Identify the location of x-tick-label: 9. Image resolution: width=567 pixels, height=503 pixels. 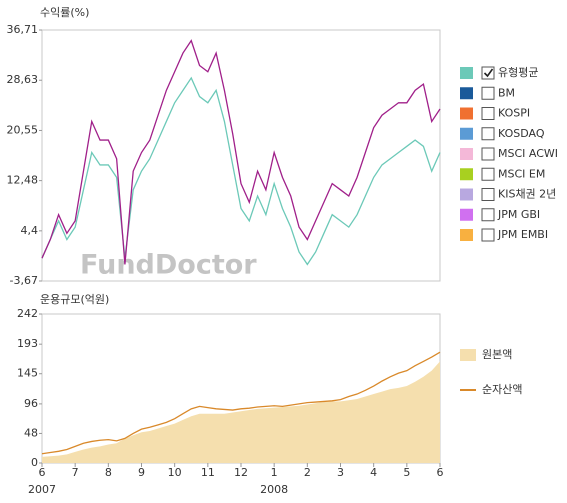
(141, 472).